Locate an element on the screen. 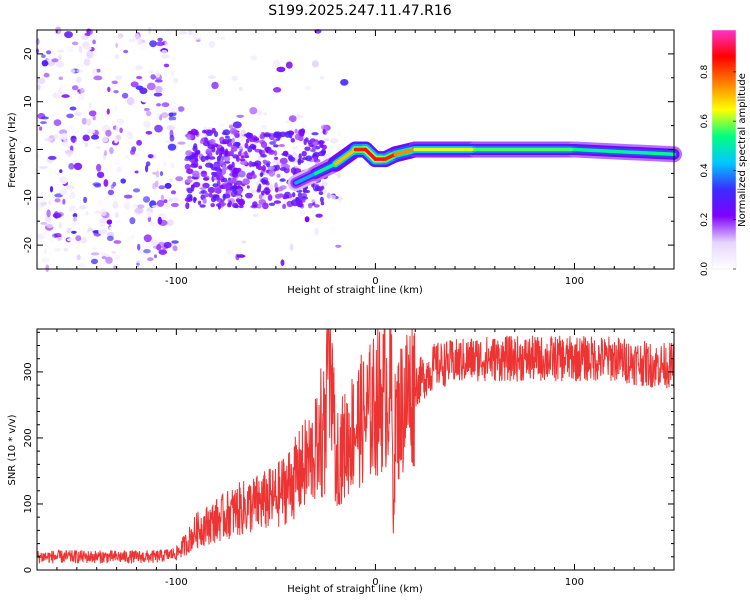  snr-x-tick-label: 100 is located at coordinates (574, 582).